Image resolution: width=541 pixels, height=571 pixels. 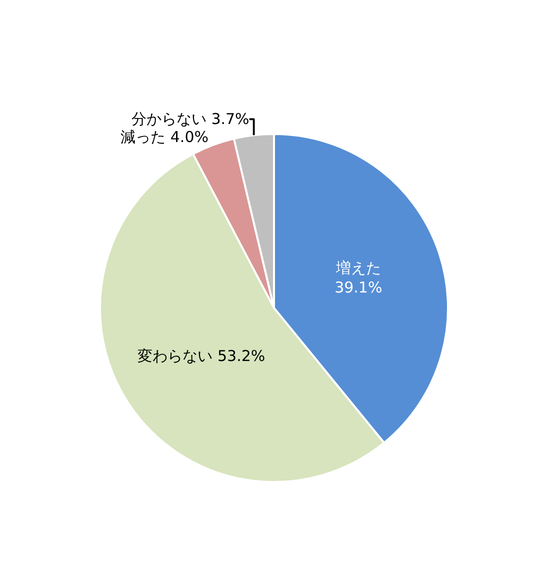 I want to click on slice-label: 分からない 3.7%, so click(x=190, y=119).